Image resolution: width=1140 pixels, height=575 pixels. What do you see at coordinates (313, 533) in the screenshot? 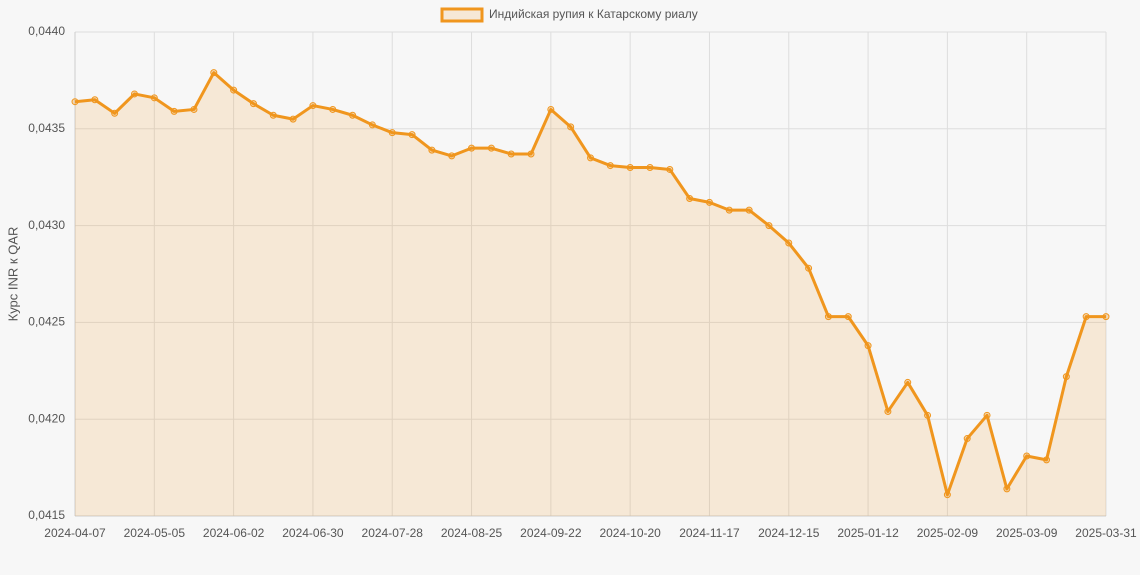
I see `x-tick-label: 2024-06-30` at bounding box center [313, 533].